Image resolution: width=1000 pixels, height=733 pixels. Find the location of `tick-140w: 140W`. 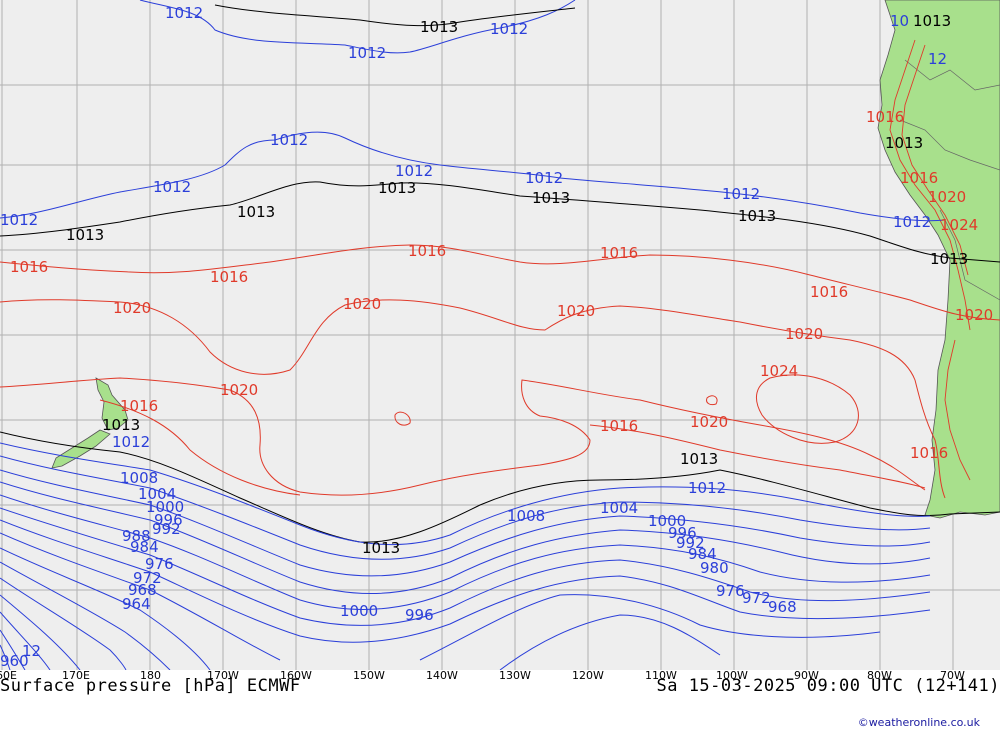

tick-140w: 140W is located at coordinates (442, 675).